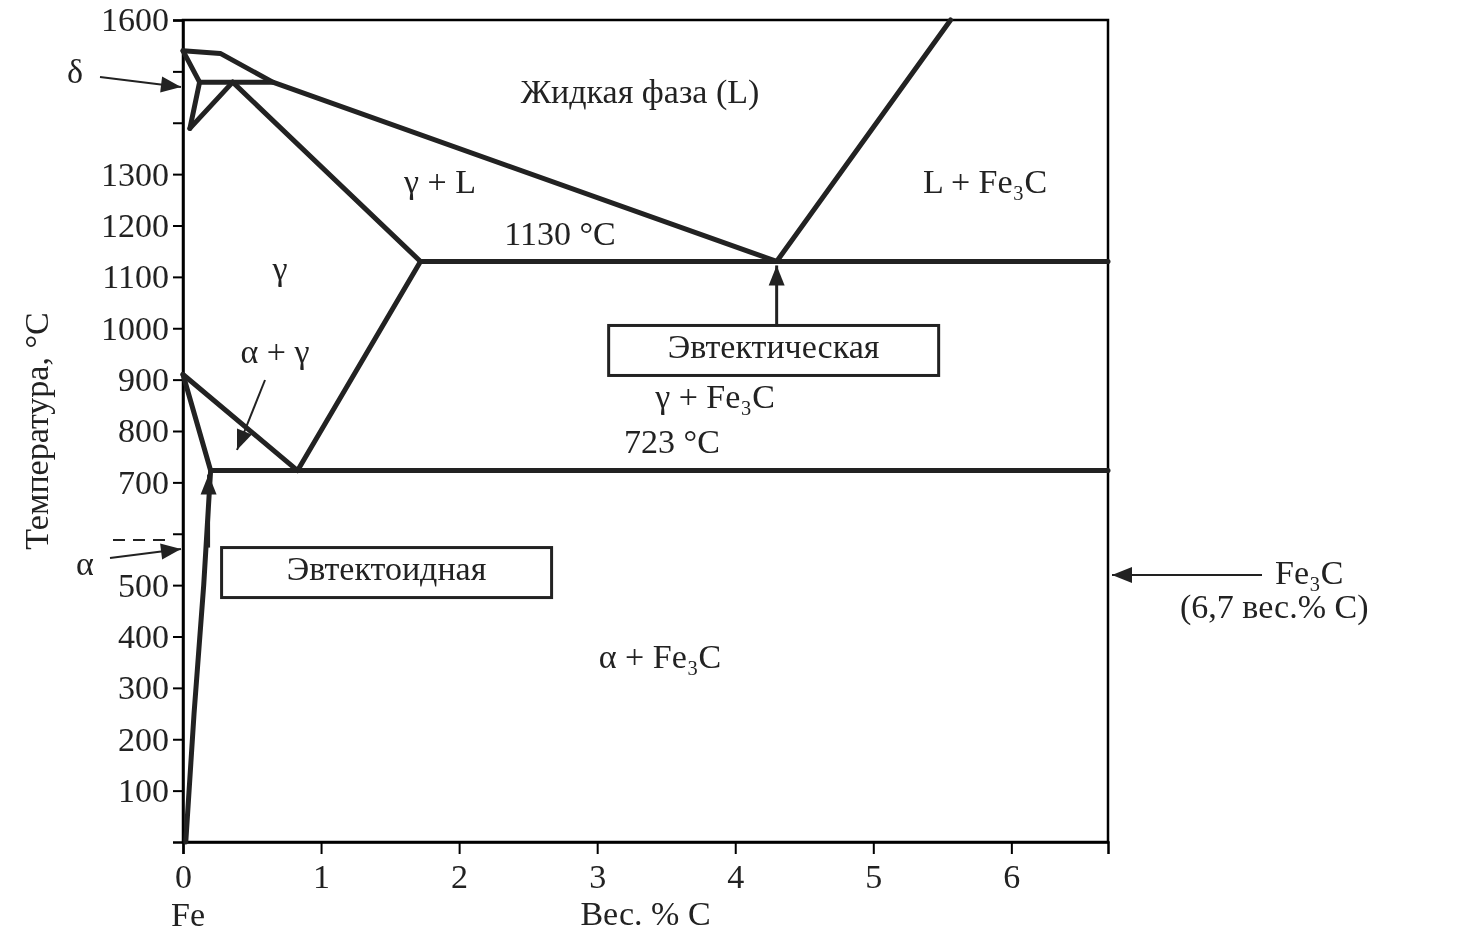  I want to click on annotation: γ + L, so click(439, 181).